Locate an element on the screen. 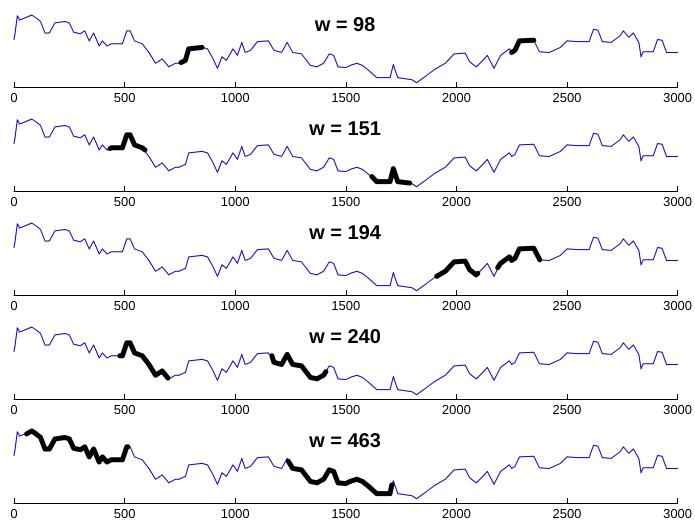 This screenshot has width=695, height=529. chart-title: w = 151 is located at coordinates (344, 129).